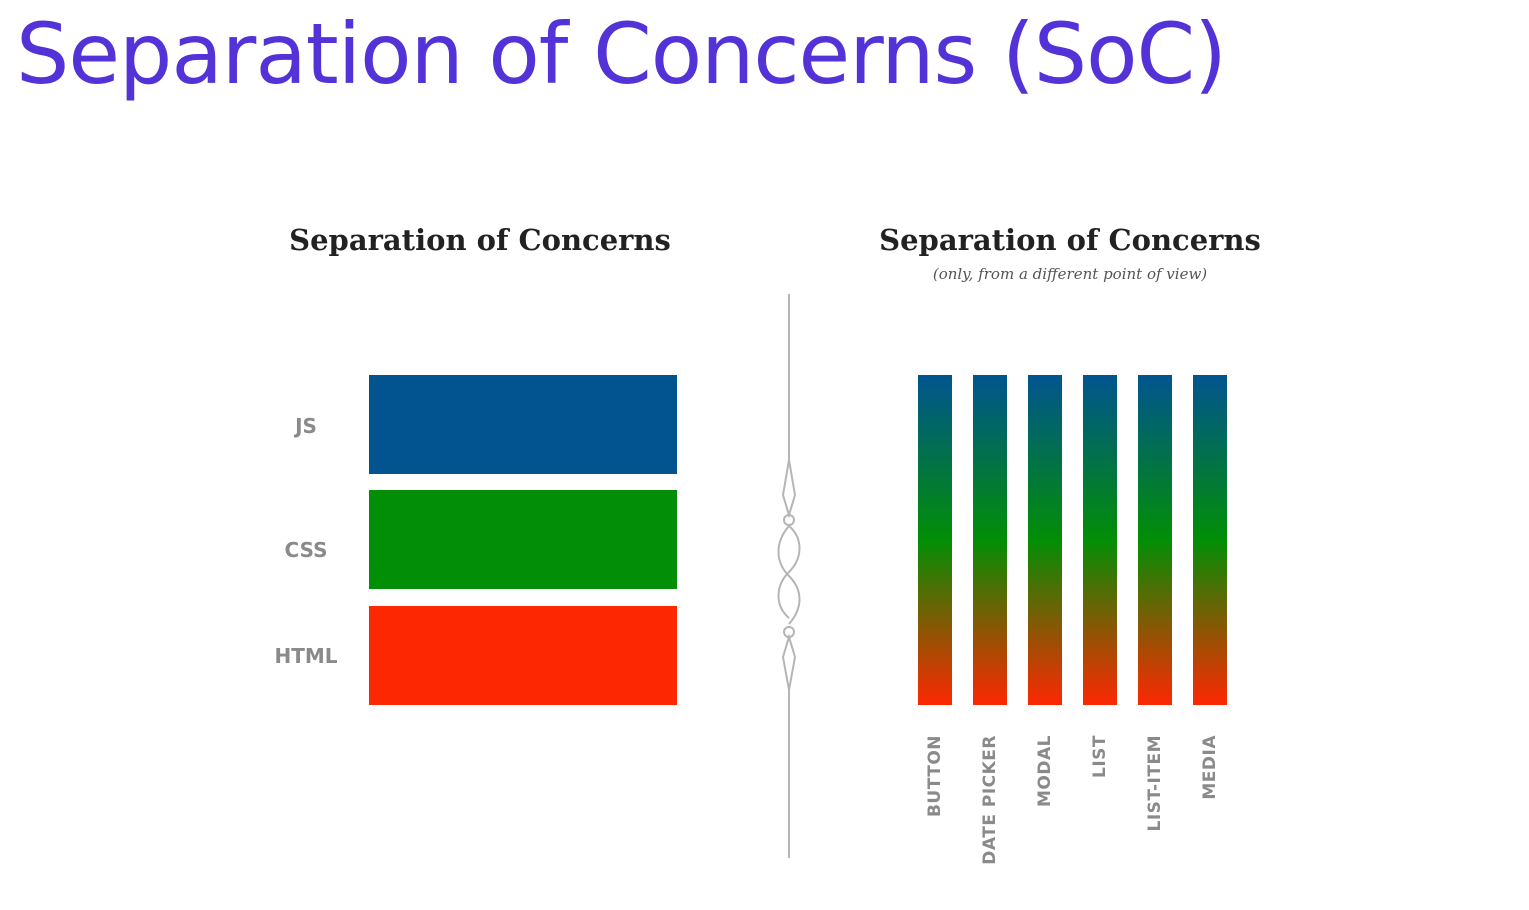  What do you see at coordinates (523, 424) in the screenshot?
I see `layer-bar-js` at bounding box center [523, 424].